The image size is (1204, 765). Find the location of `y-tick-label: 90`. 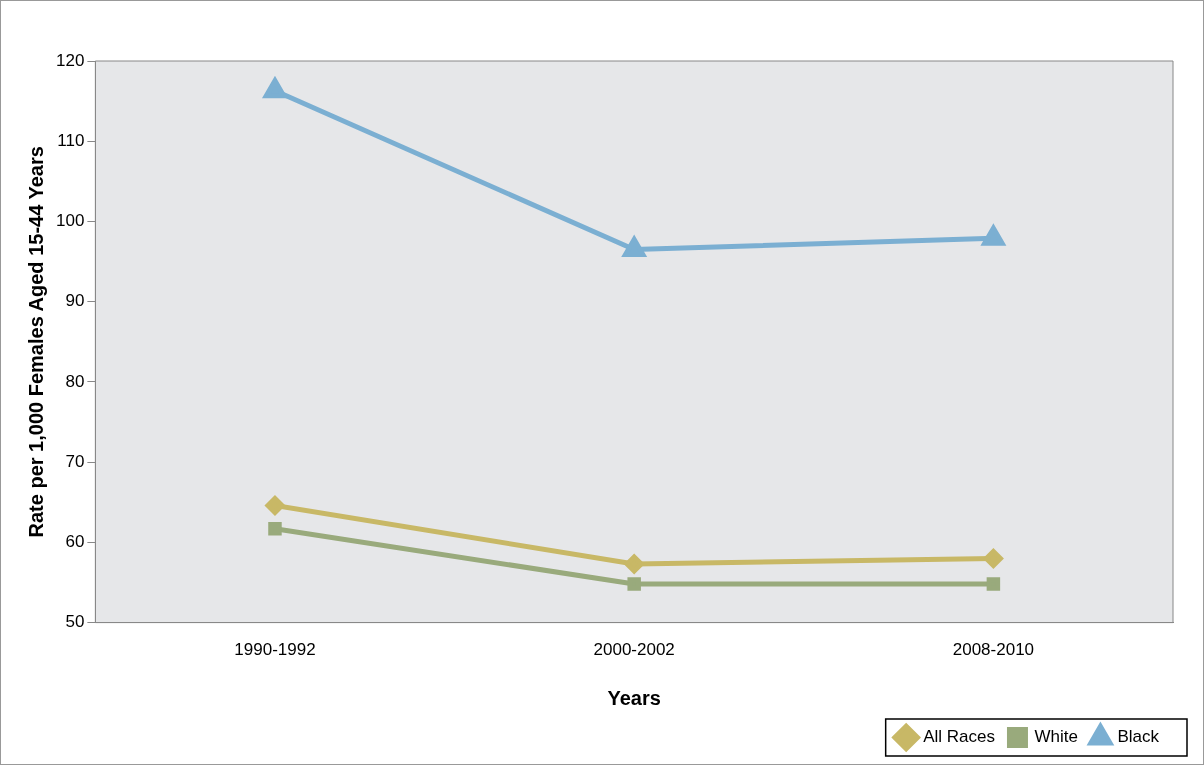

y-tick-label: 90 is located at coordinates (75, 301).